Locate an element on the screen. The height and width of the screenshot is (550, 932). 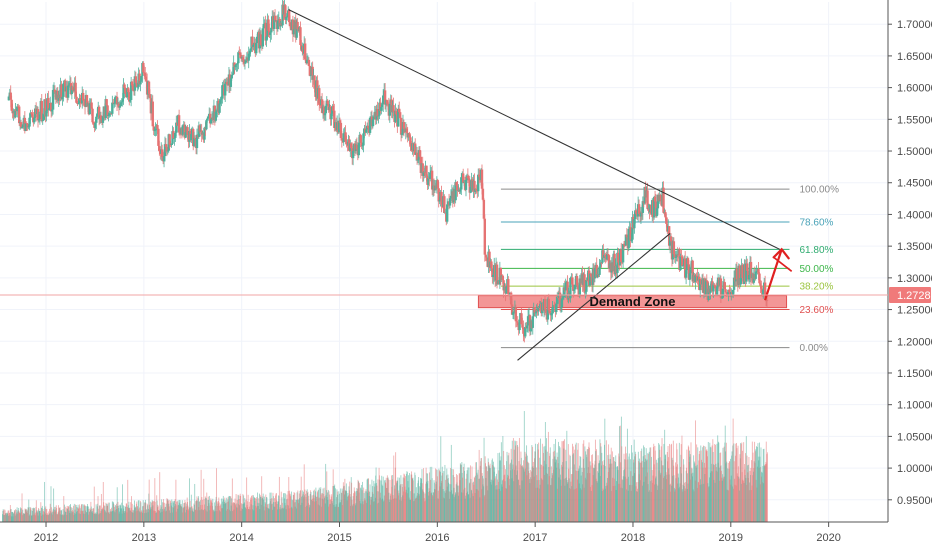
demand-zone: Demand Zone is located at coordinates (632, 301).